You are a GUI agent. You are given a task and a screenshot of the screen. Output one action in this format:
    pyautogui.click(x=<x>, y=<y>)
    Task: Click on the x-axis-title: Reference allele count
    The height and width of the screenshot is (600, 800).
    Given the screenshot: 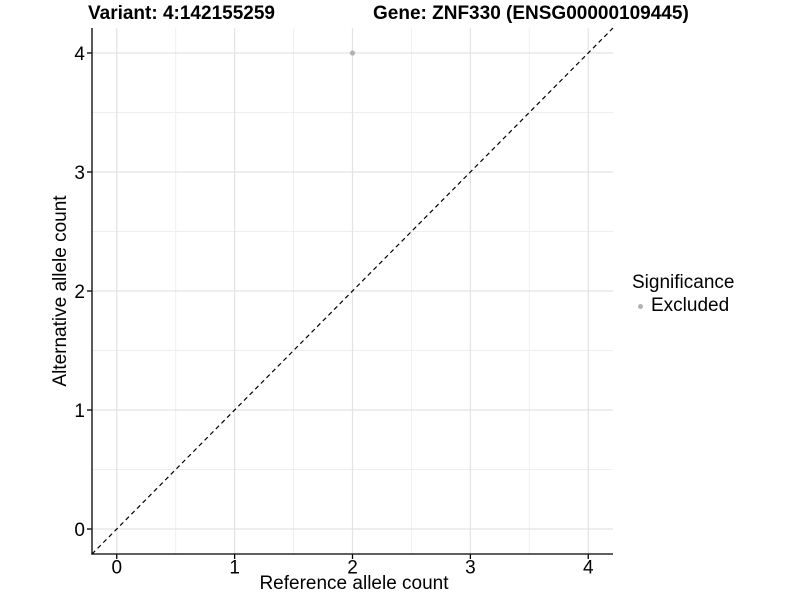 What is the action you would take?
    pyautogui.click(x=354, y=583)
    